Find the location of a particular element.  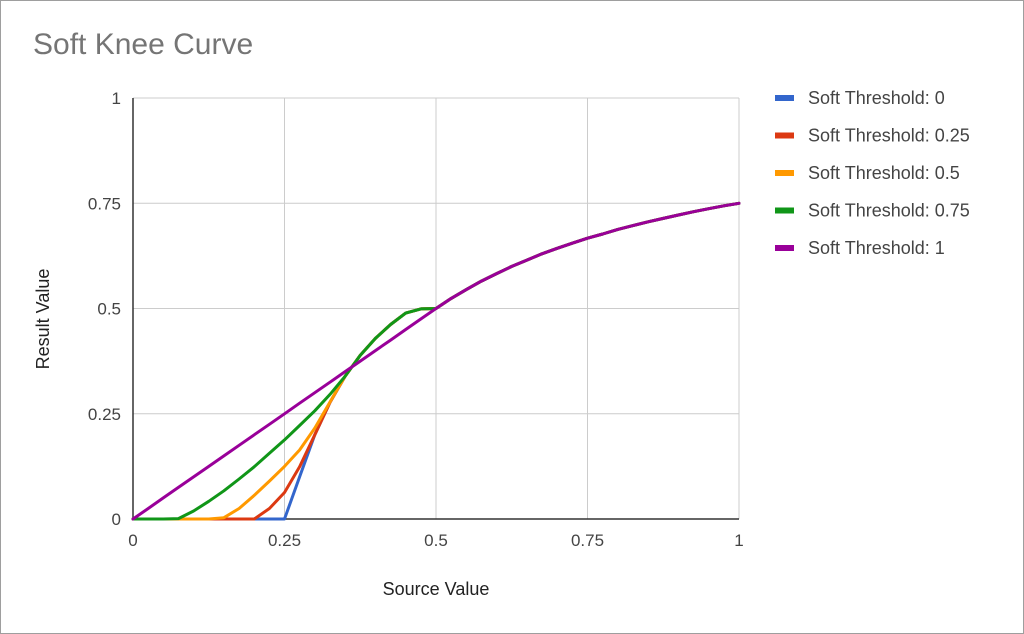

y-tick-label: 0 is located at coordinates (116, 519).